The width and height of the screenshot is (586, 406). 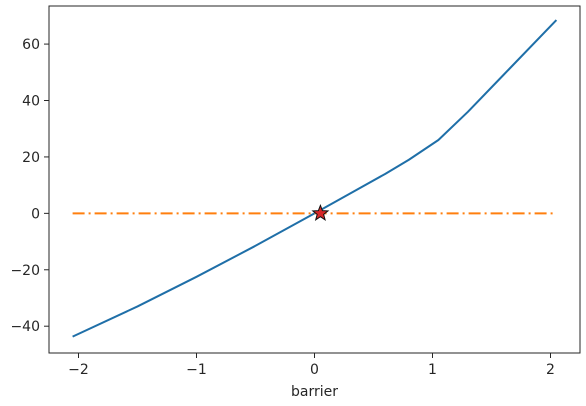 I want to click on y-tick-label: −40, so click(x=25, y=327).